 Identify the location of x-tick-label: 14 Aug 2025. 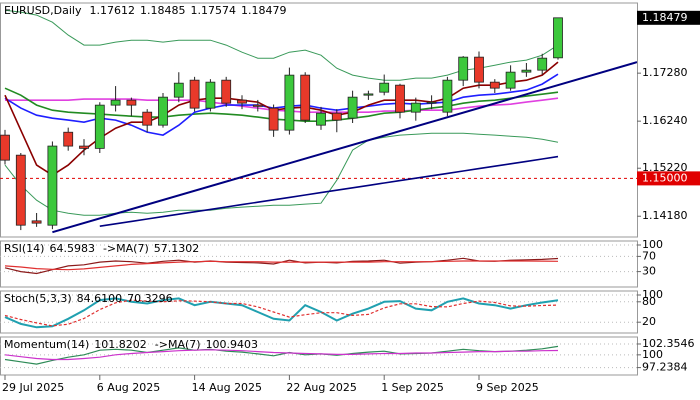
(227, 387).